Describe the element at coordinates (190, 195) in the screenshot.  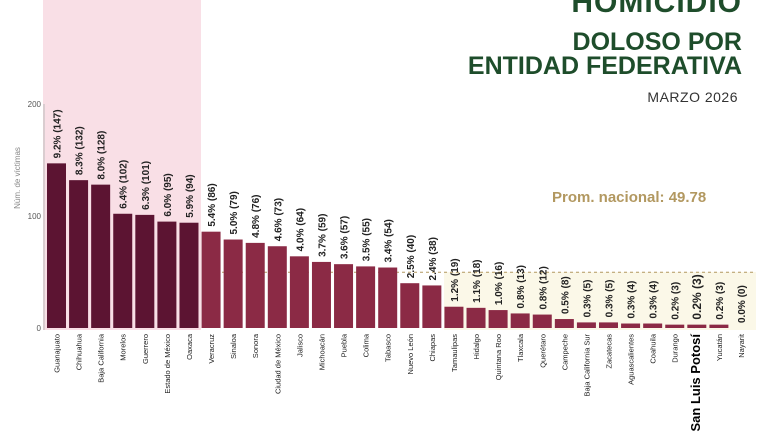
I see `data-label: 5.9% (94)` at that location.